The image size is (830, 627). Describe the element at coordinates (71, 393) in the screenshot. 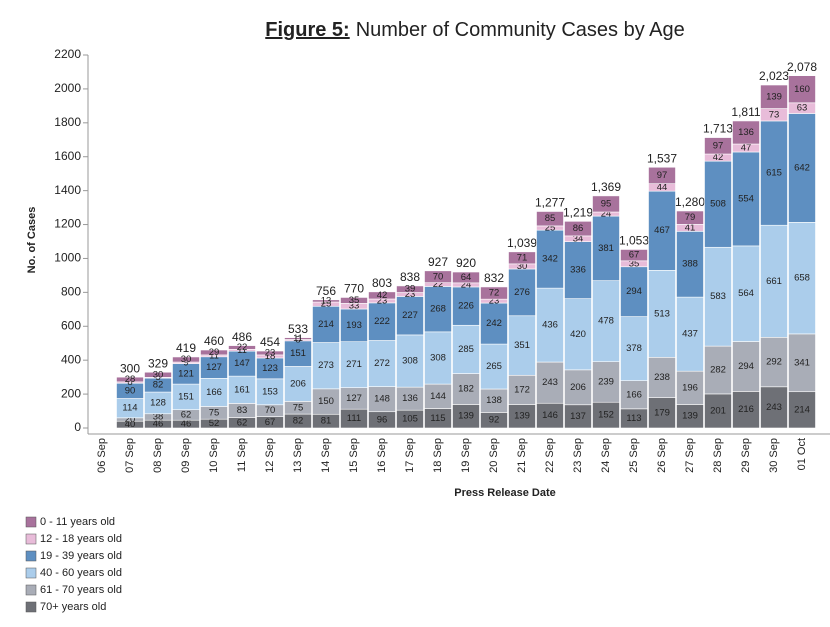

I see `y-tick-label: 200` at that location.